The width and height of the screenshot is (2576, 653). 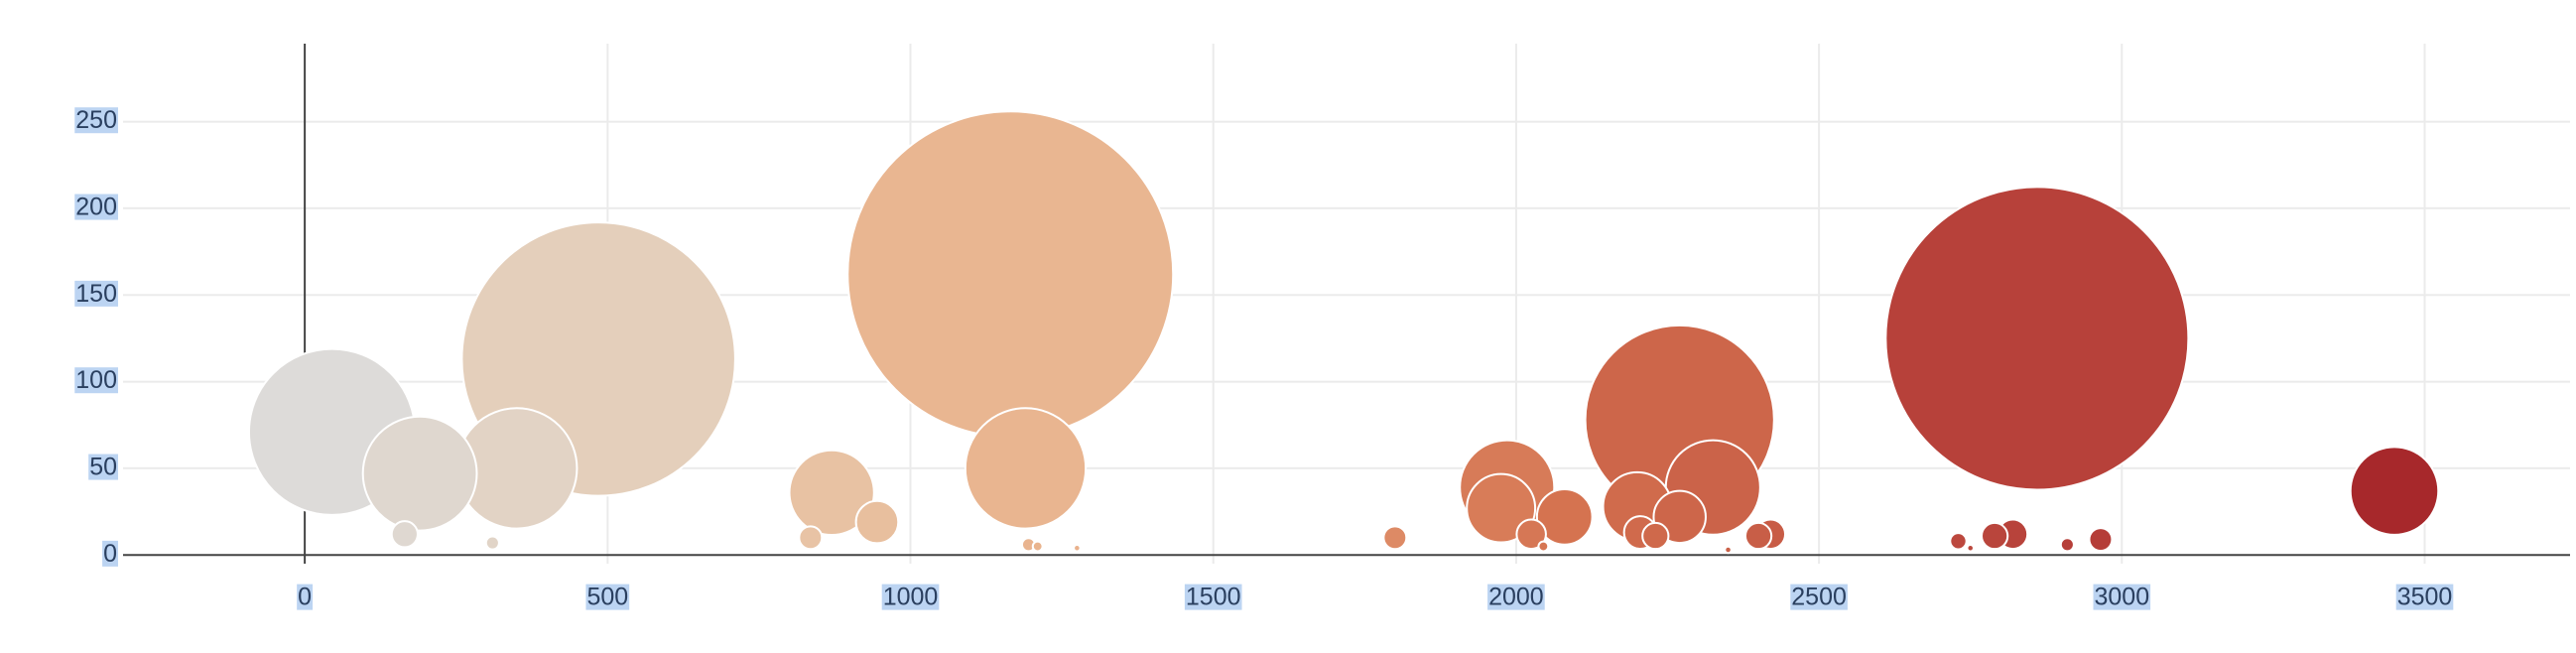 I want to click on y-tick-label-250-highlight, so click(x=96, y=120).